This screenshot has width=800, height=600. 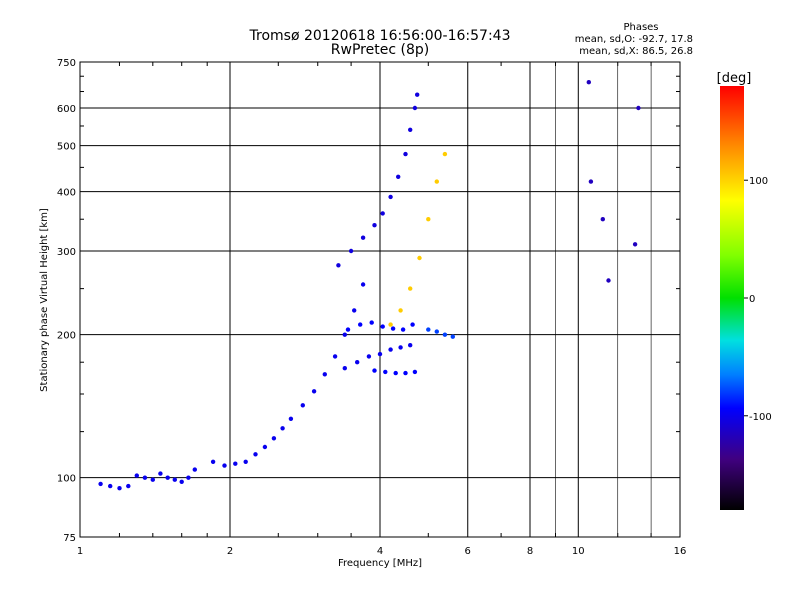 What do you see at coordinates (732, 298) in the screenshot?
I see `colorbar-gradient` at bounding box center [732, 298].